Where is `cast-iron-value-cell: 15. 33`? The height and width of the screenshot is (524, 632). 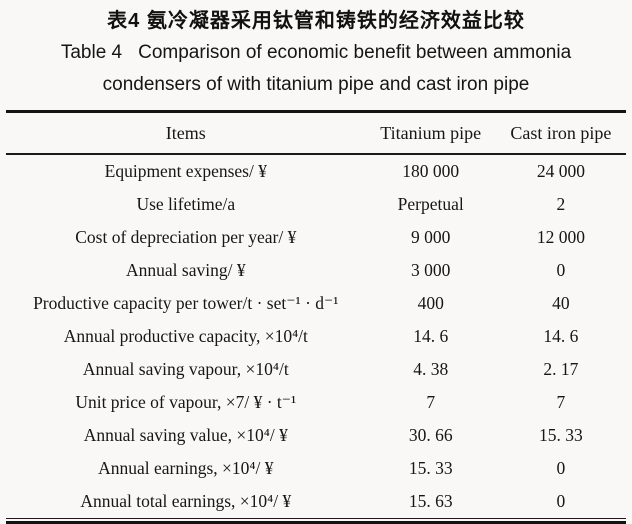 cast-iron-value-cell: 15. 33 is located at coordinates (561, 435).